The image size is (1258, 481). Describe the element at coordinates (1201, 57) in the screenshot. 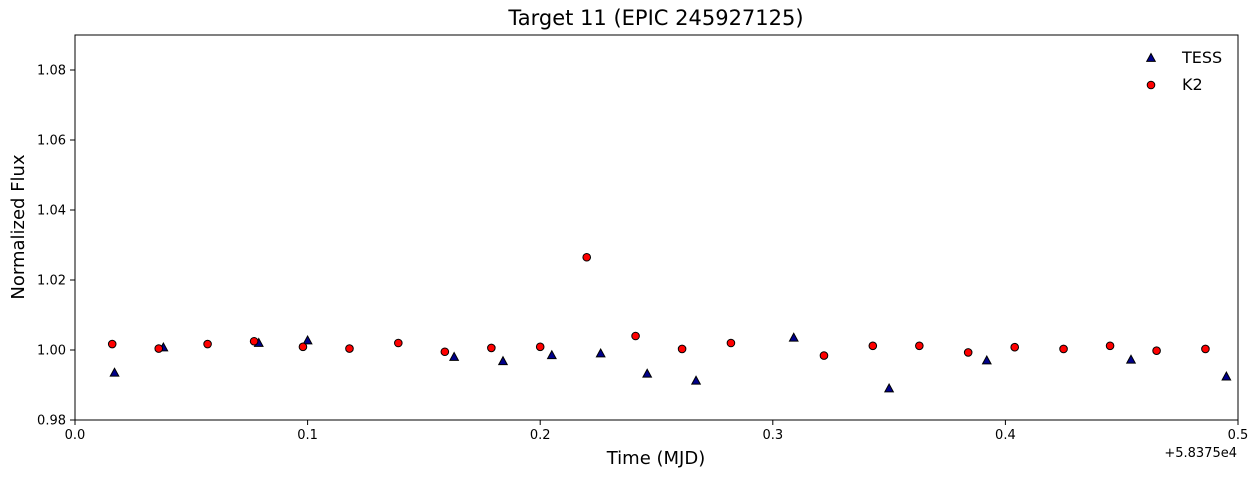

I see `legend-label-tess: TESS` at that location.